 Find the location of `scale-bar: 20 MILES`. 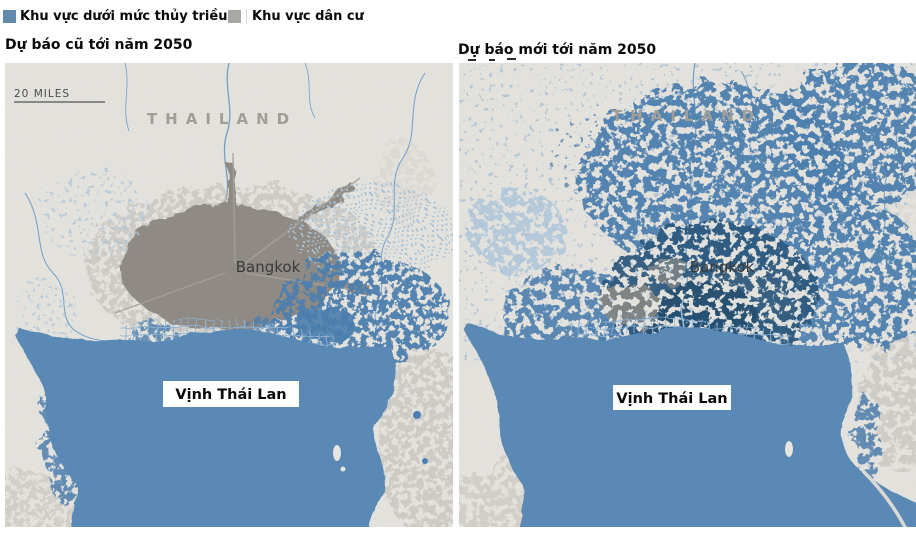

scale-bar: 20 MILES is located at coordinates (59, 95).